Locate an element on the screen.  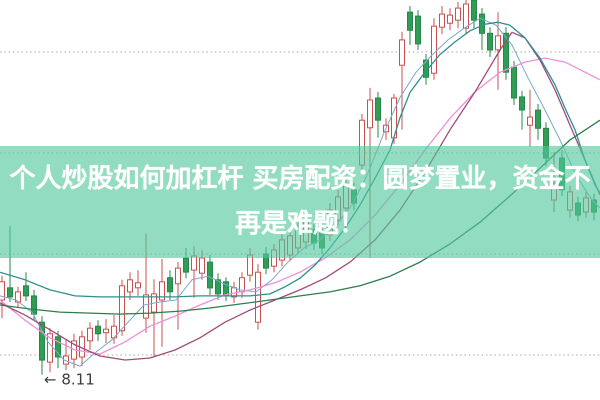
promo-banner-line1: 个人炒股如何加杠杆 买房配资：圆梦置业，资金不 is located at coordinates (300, 179).